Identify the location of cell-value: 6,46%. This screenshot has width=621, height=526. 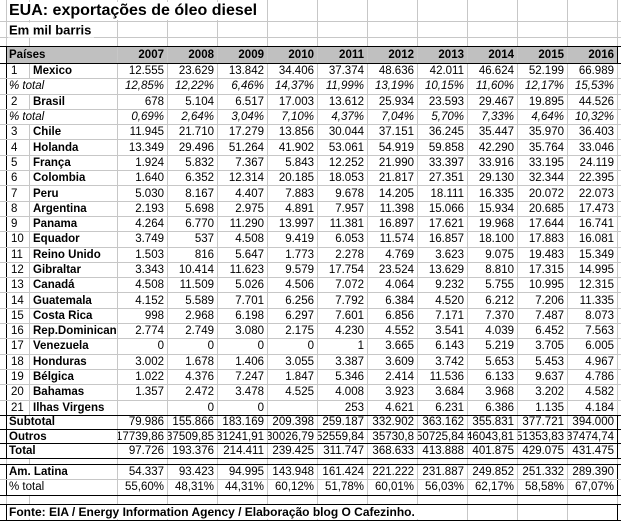
(243, 86).